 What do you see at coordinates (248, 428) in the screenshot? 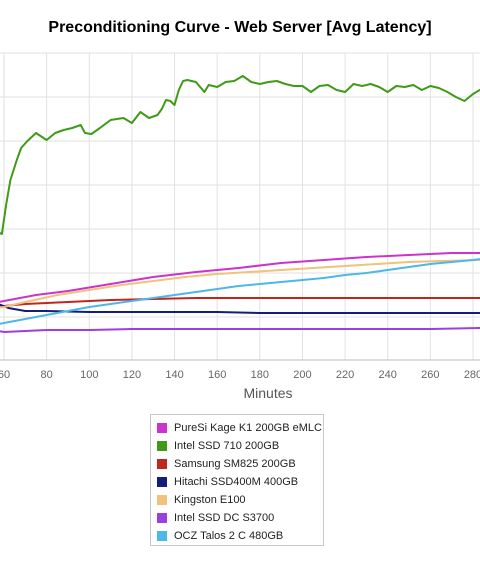
I see `legend-label: PureSi Kage K1 200GB eMLC` at bounding box center [248, 428].